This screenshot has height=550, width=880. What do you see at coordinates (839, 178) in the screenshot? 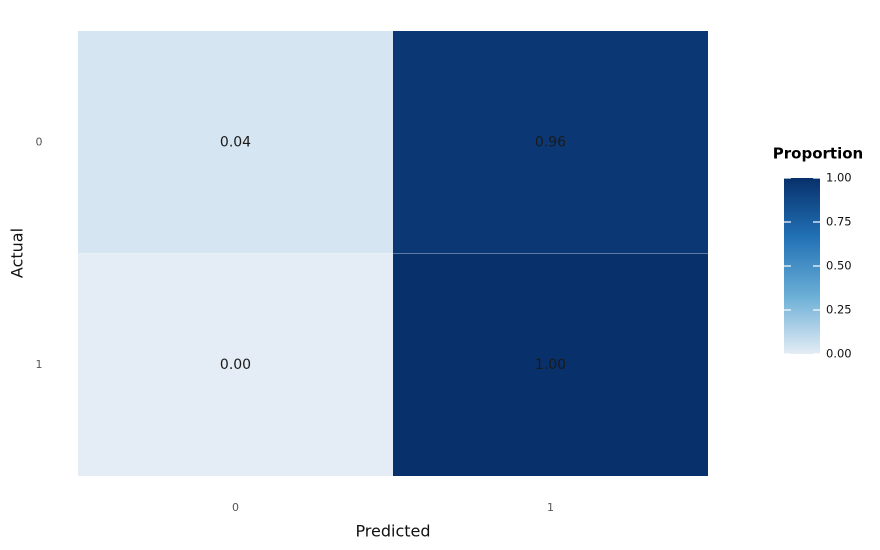
I see `colorbar-tick-label: 1.00` at bounding box center [839, 178].